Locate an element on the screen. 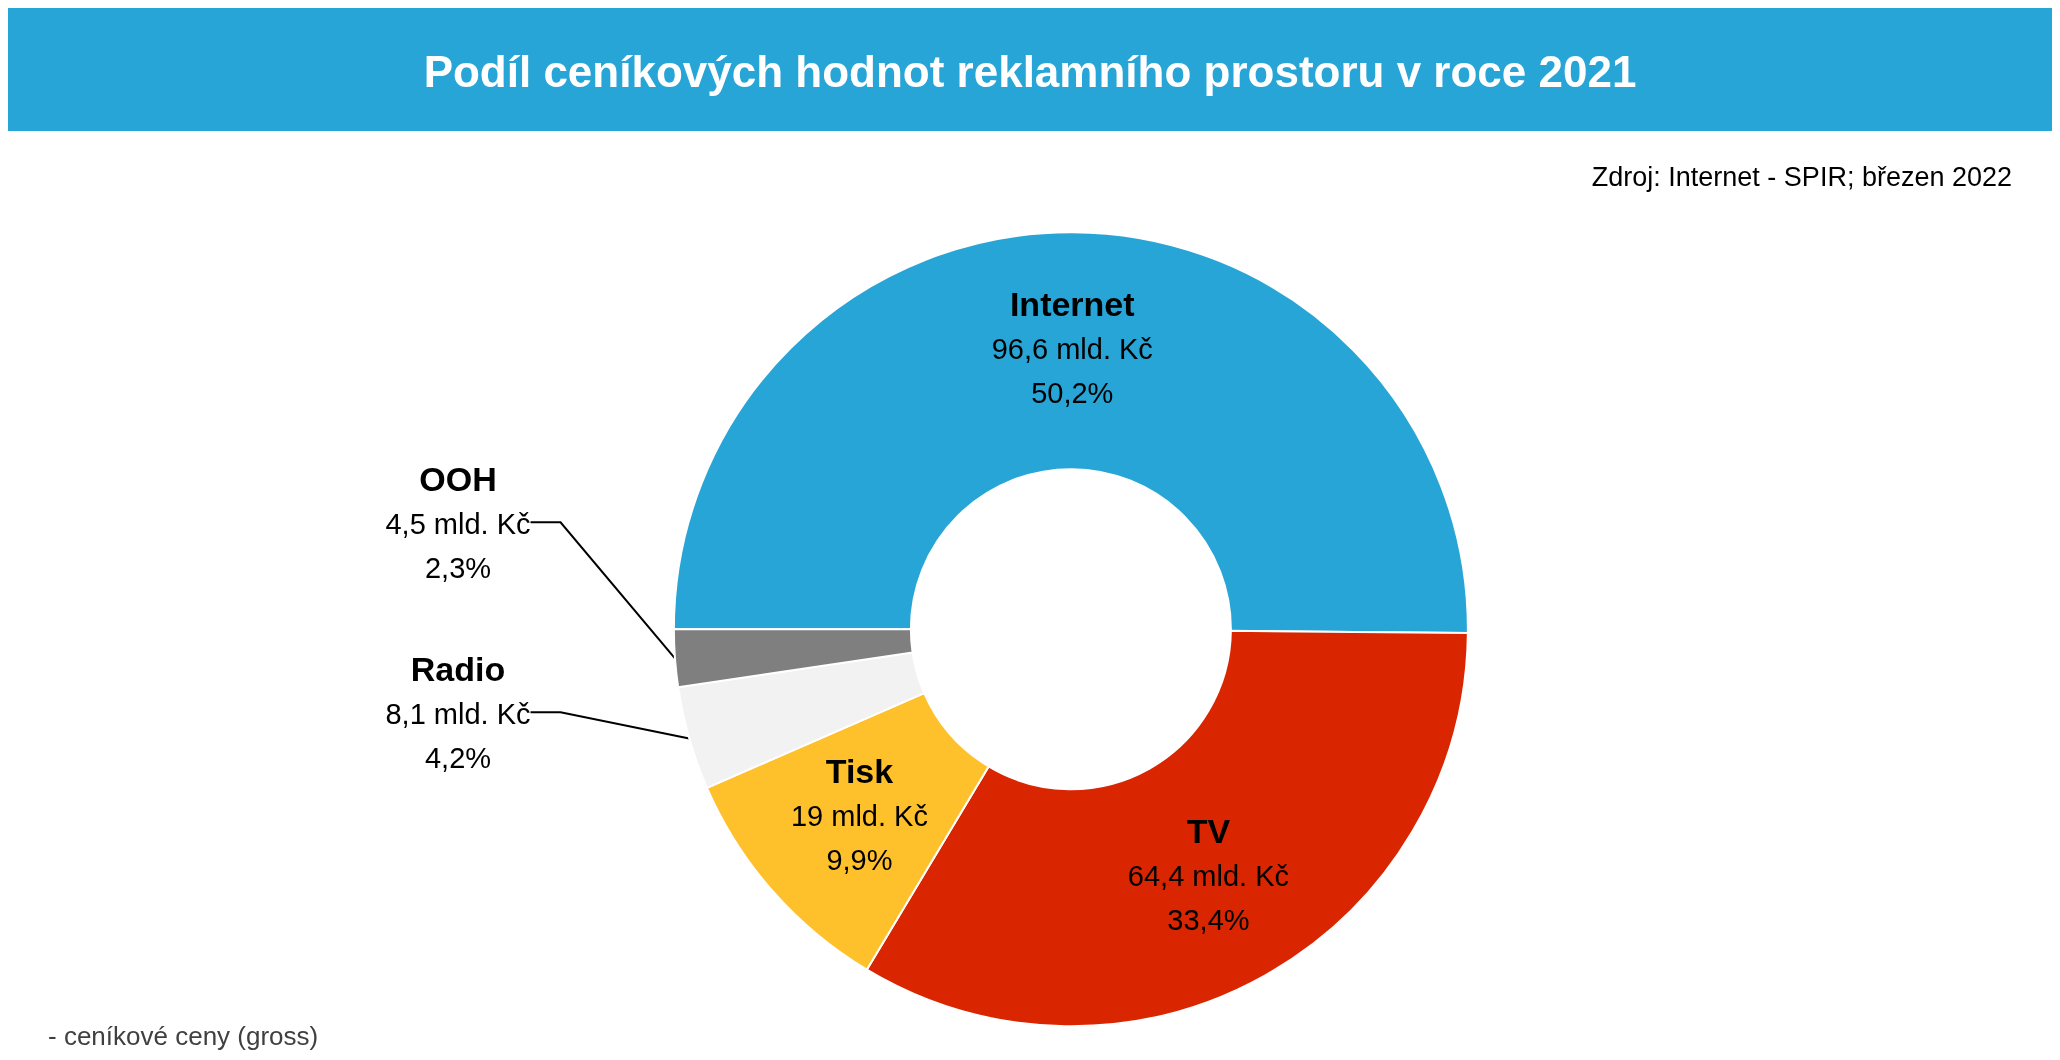 This screenshot has height=1060, width=2060. slice-label: TV is located at coordinates (1208, 830).